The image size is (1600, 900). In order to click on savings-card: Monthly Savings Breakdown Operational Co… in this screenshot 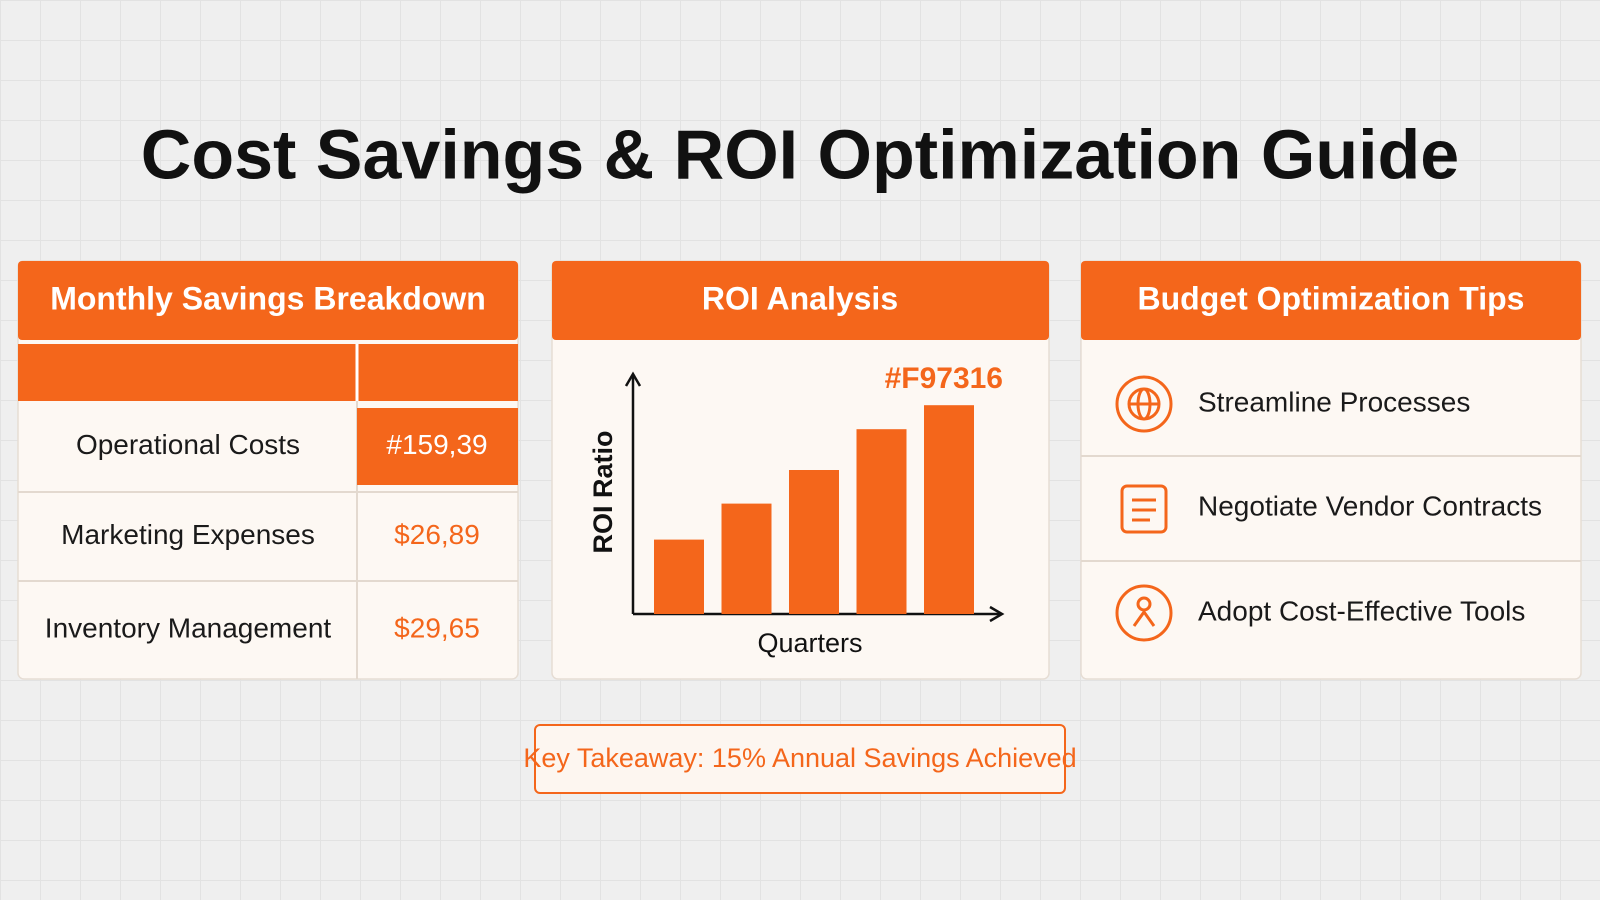, I will do `click(268, 470)`.